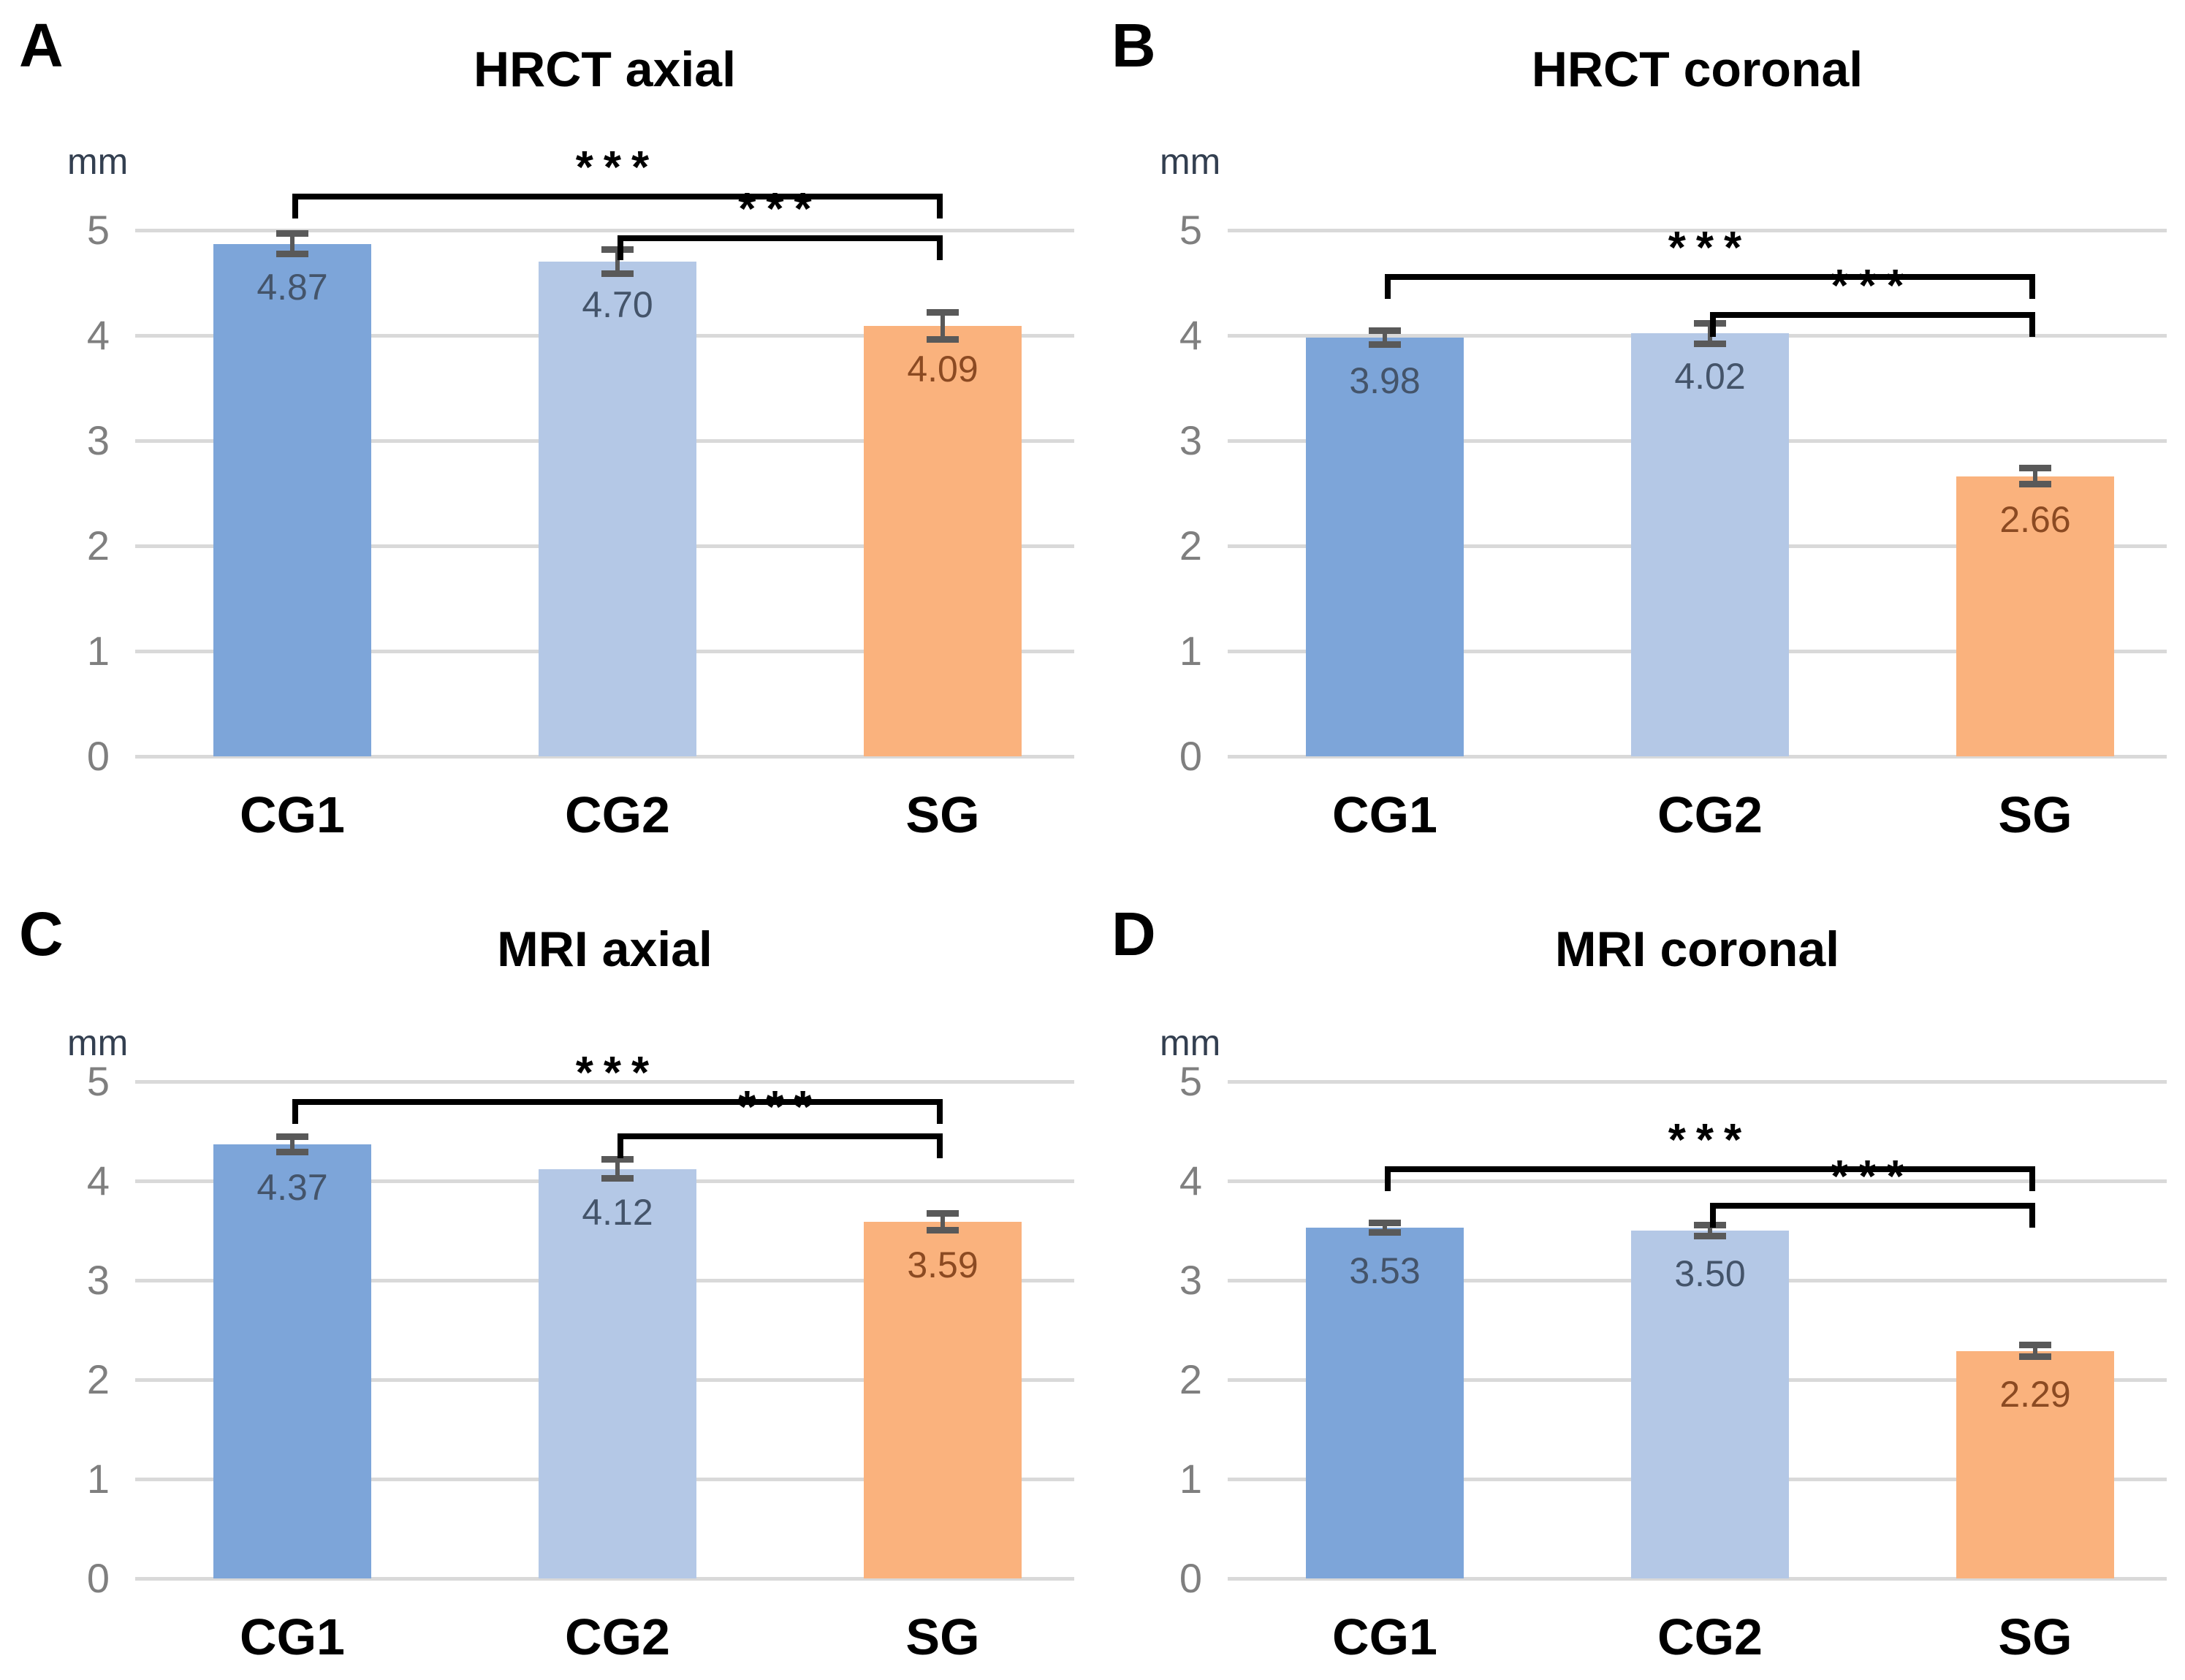 The image size is (2185, 1680). I want to click on bar-value-label: 4.09, so click(942, 369).